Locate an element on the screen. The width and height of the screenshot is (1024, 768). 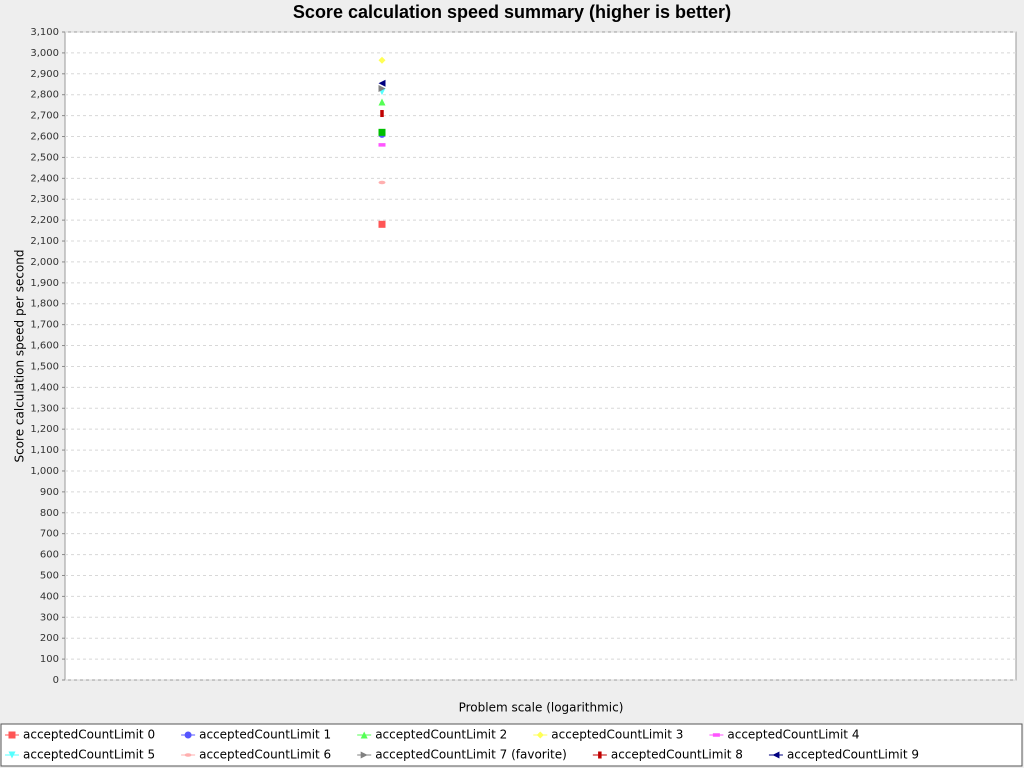
x-axis-label: Problem scale (logarithmic) is located at coordinates (541, 708).